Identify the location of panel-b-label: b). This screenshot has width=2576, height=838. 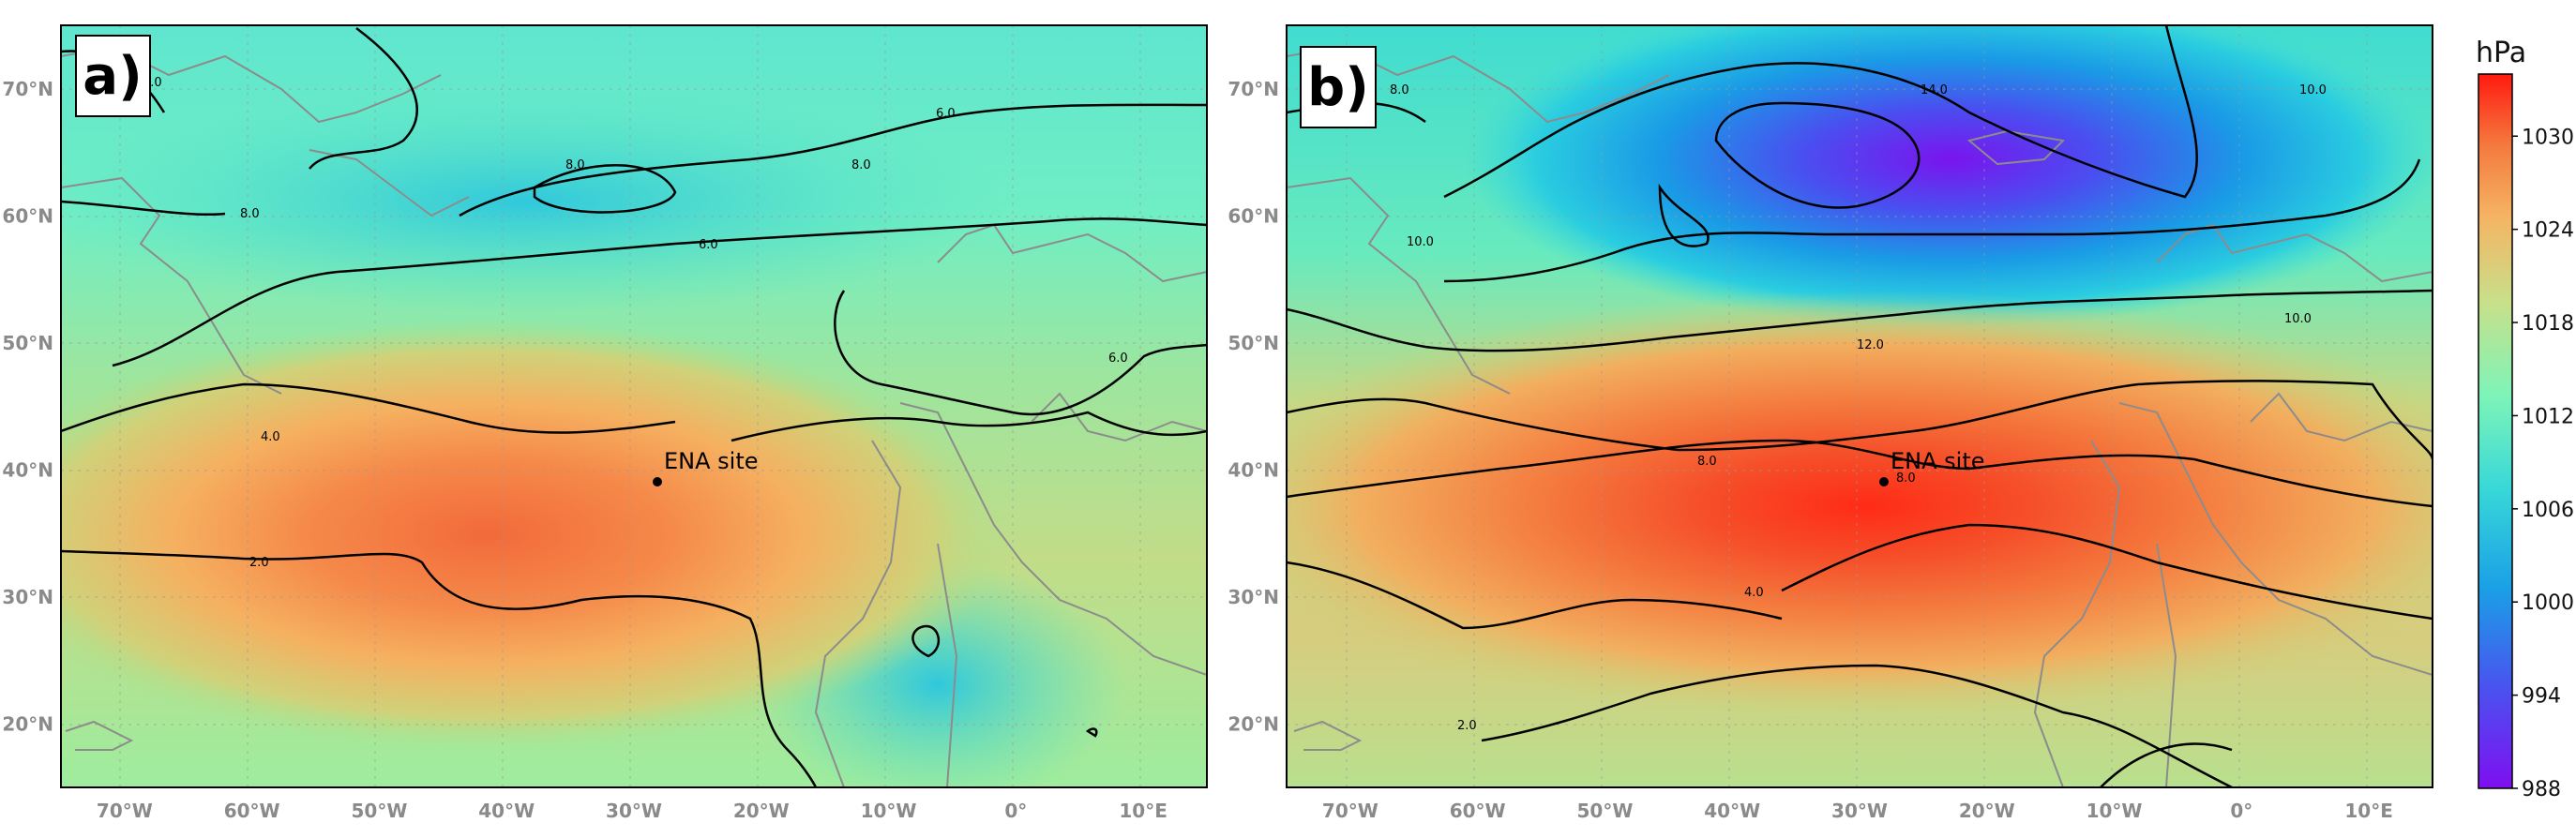
(1338, 88).